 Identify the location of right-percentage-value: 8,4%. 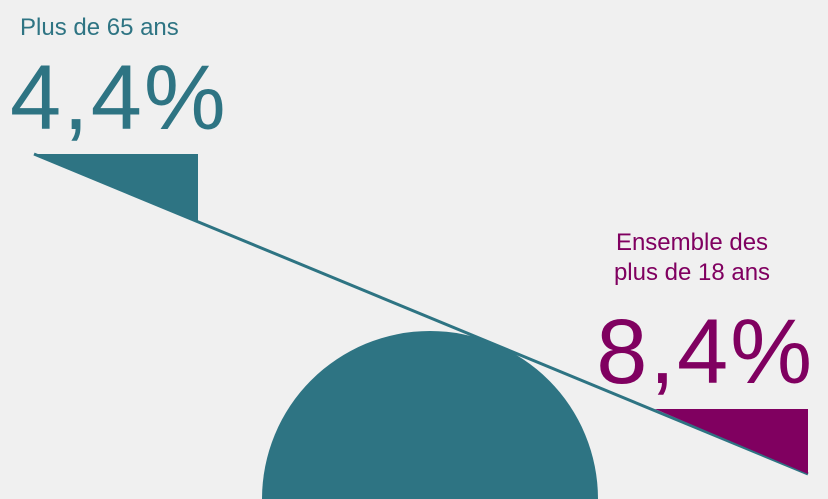
(705, 352).